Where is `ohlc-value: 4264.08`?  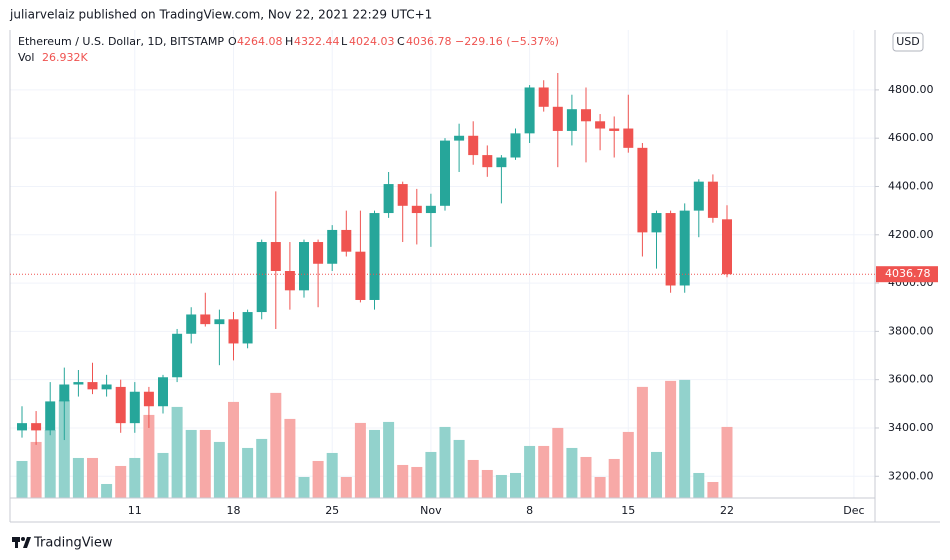 ohlc-value: 4264.08 is located at coordinates (260, 41).